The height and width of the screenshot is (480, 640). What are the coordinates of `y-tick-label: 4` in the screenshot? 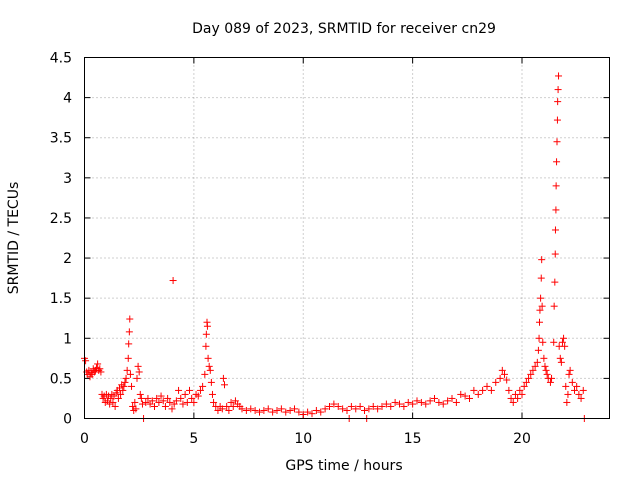 It's located at (67, 99).